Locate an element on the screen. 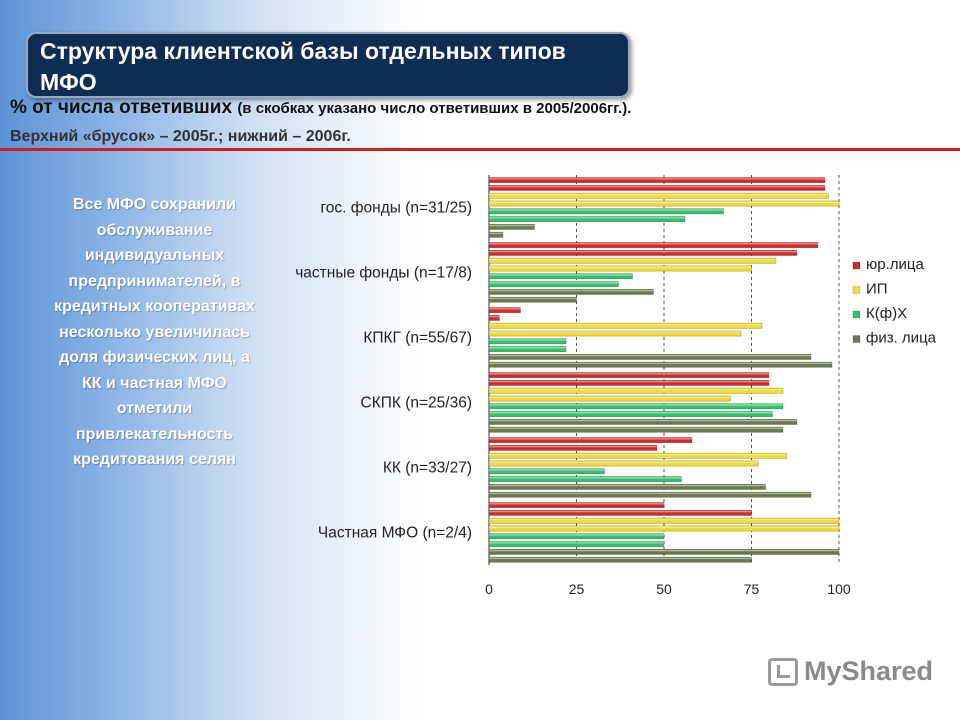 Image resolution: width=960 pixels, height=720 pixels. x-tick-label: 0 is located at coordinates (489, 589).